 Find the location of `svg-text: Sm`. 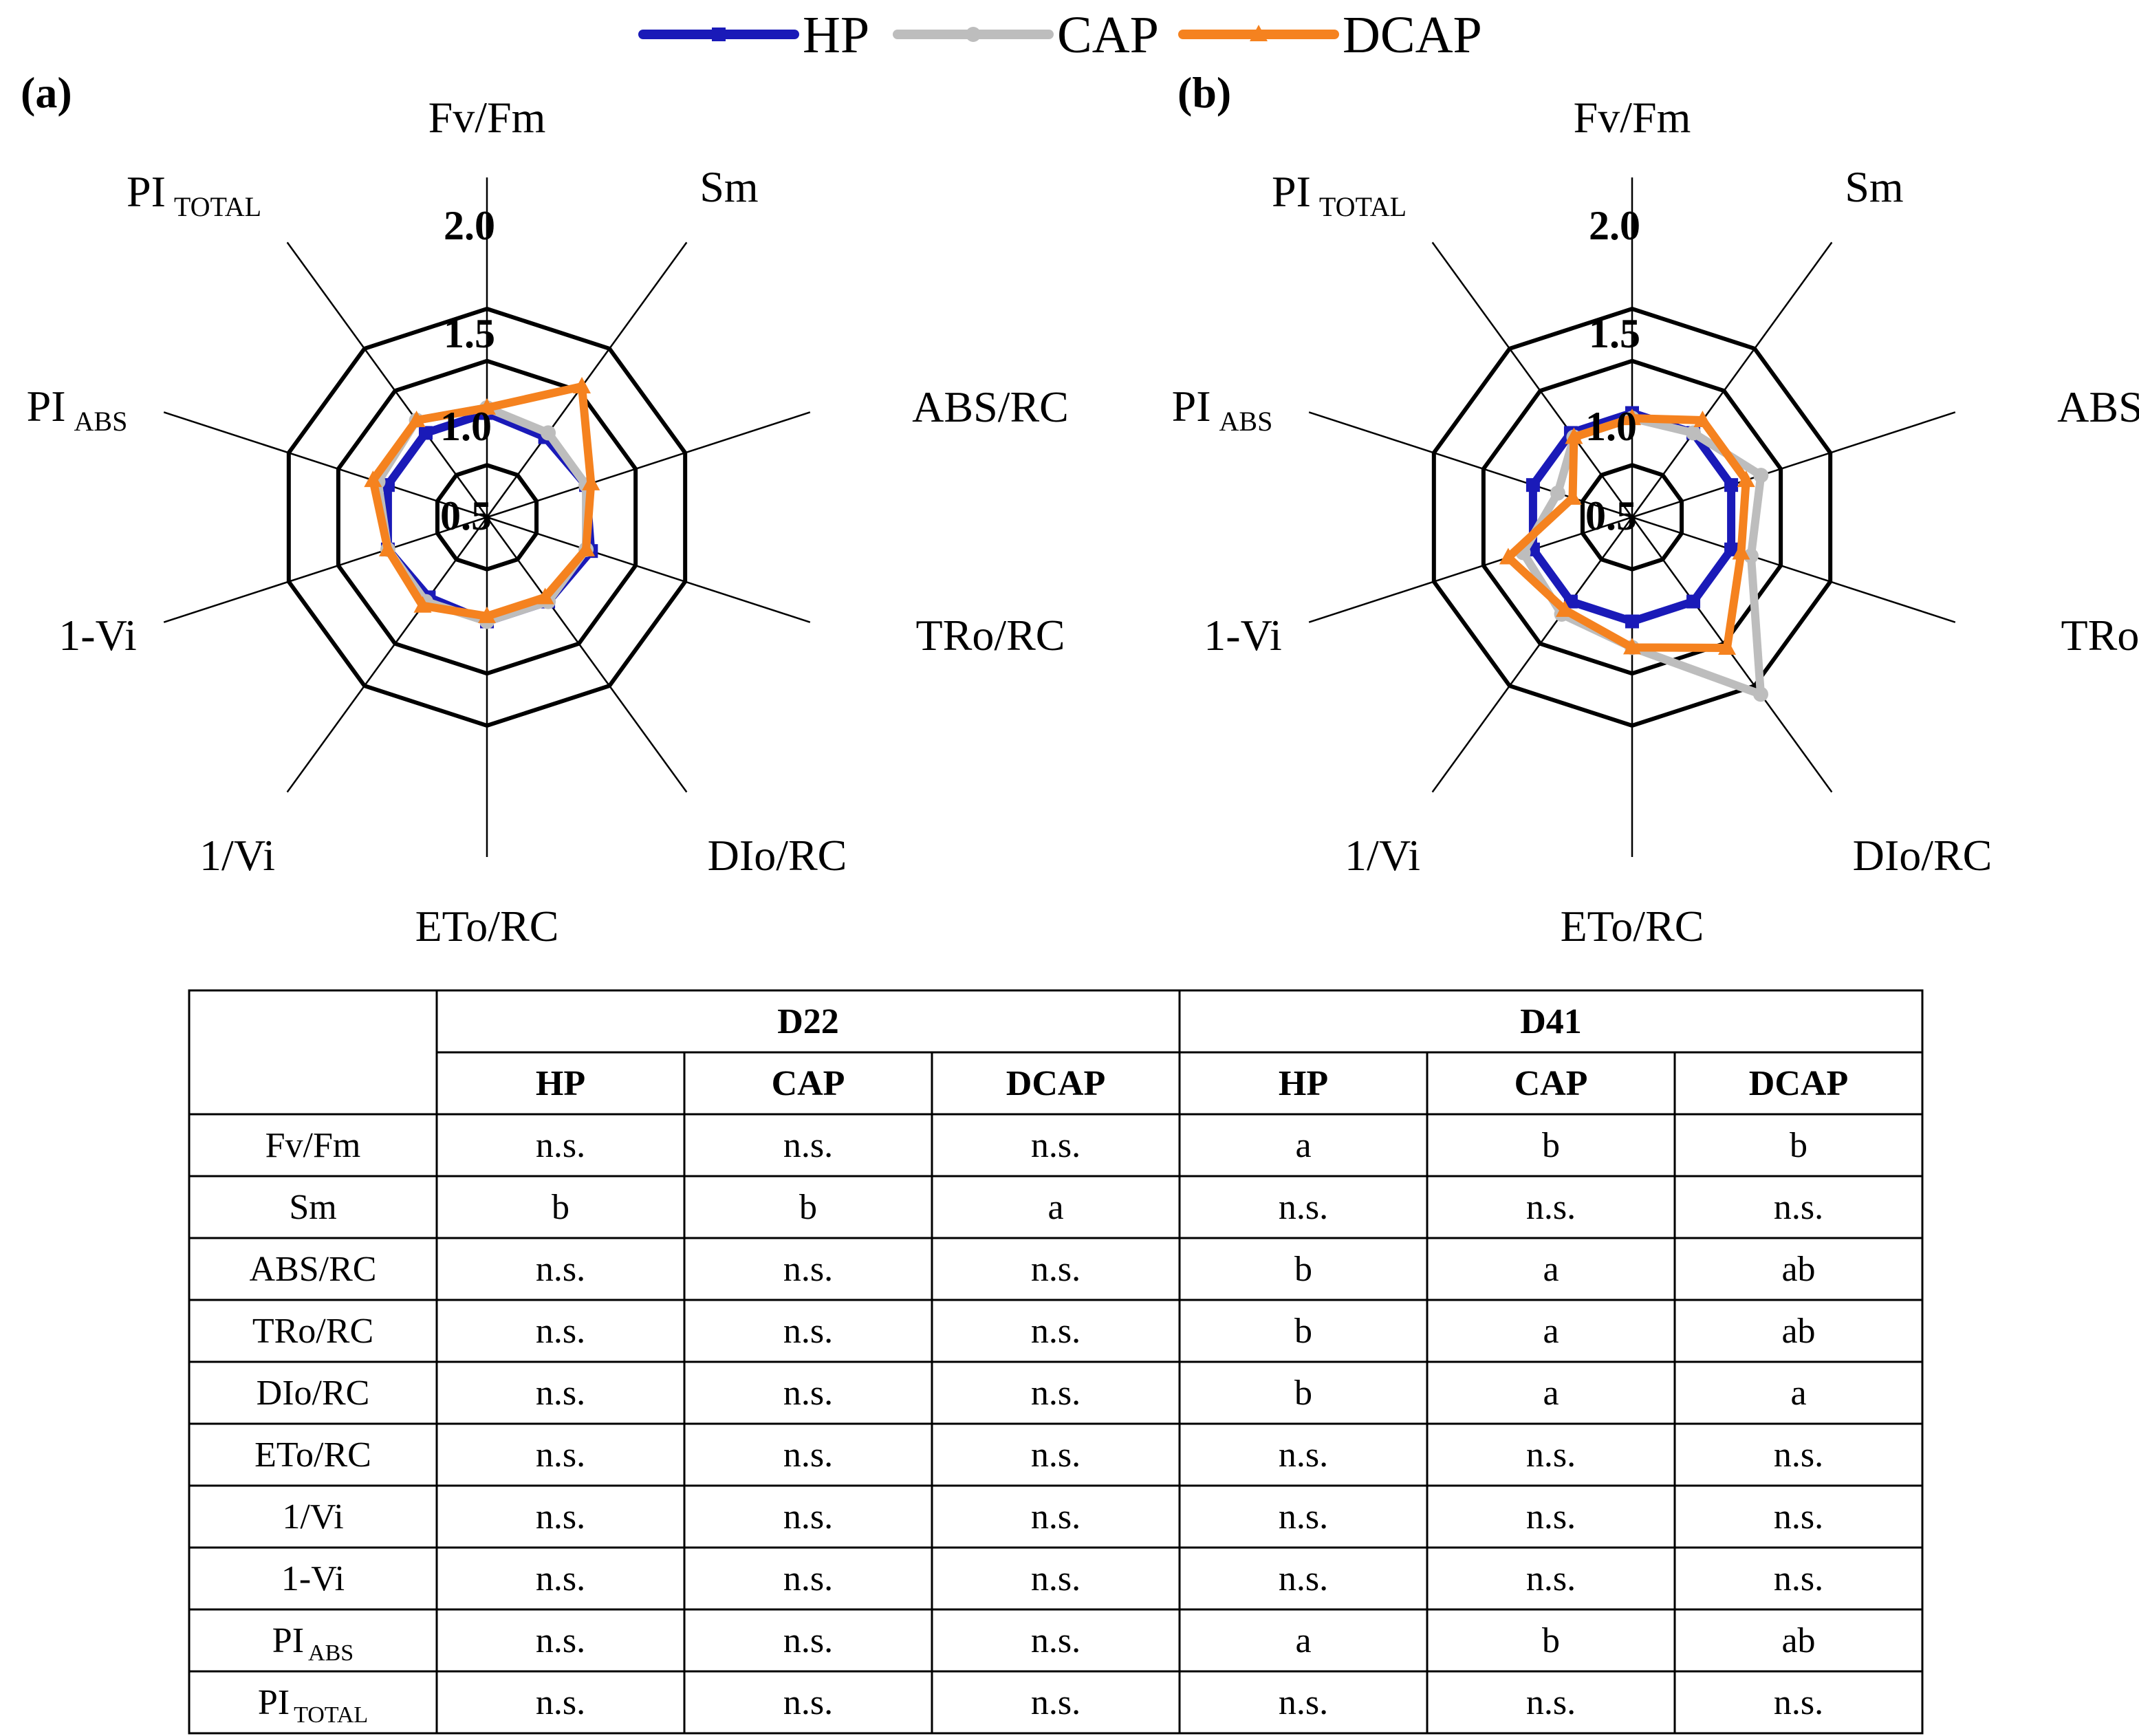

svg-text: Sm is located at coordinates (729, 186).